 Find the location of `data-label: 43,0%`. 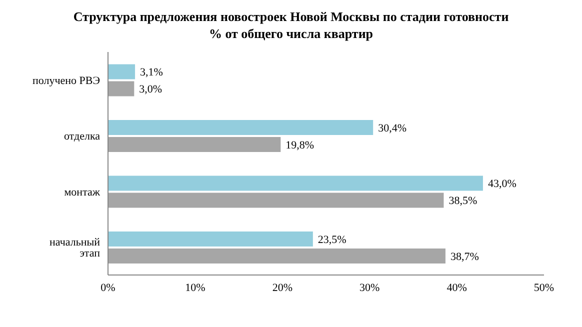

data-label: 43,0% is located at coordinates (502, 184).